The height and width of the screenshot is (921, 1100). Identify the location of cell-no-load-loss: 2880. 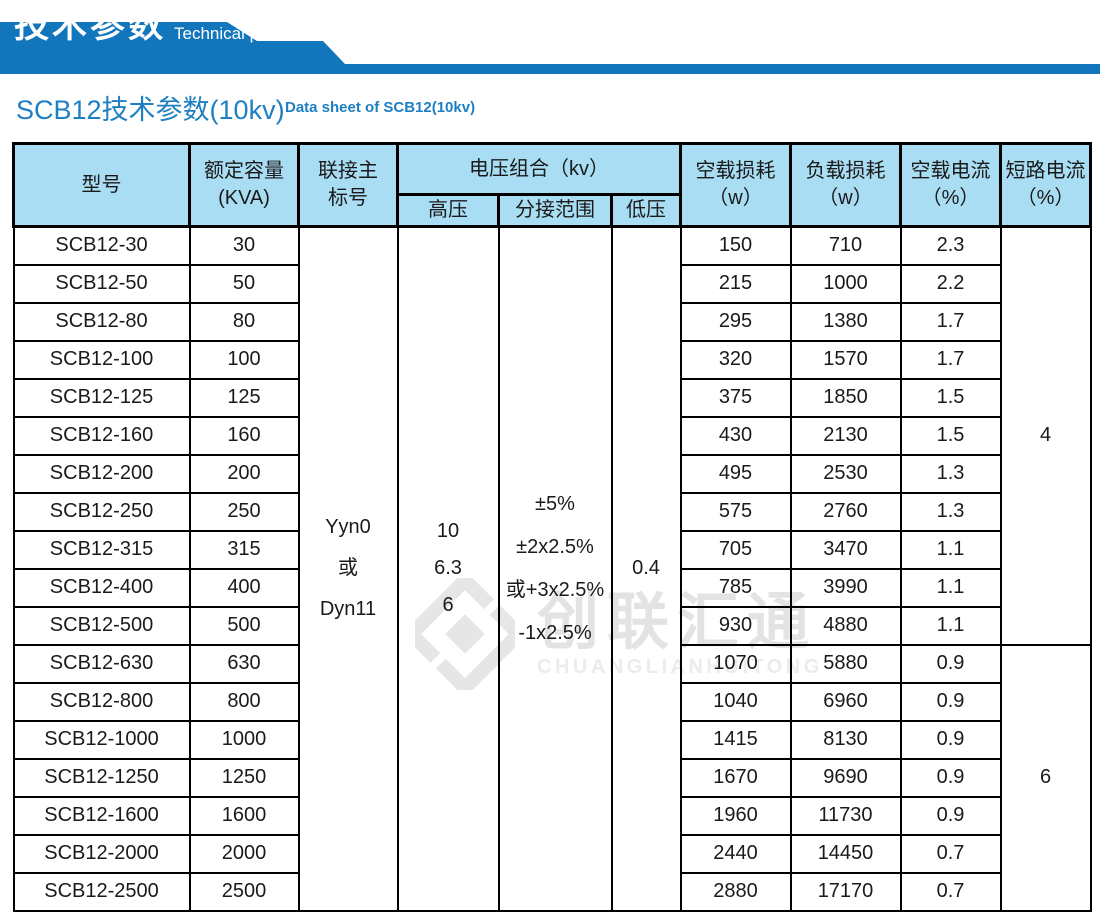
(735, 891).